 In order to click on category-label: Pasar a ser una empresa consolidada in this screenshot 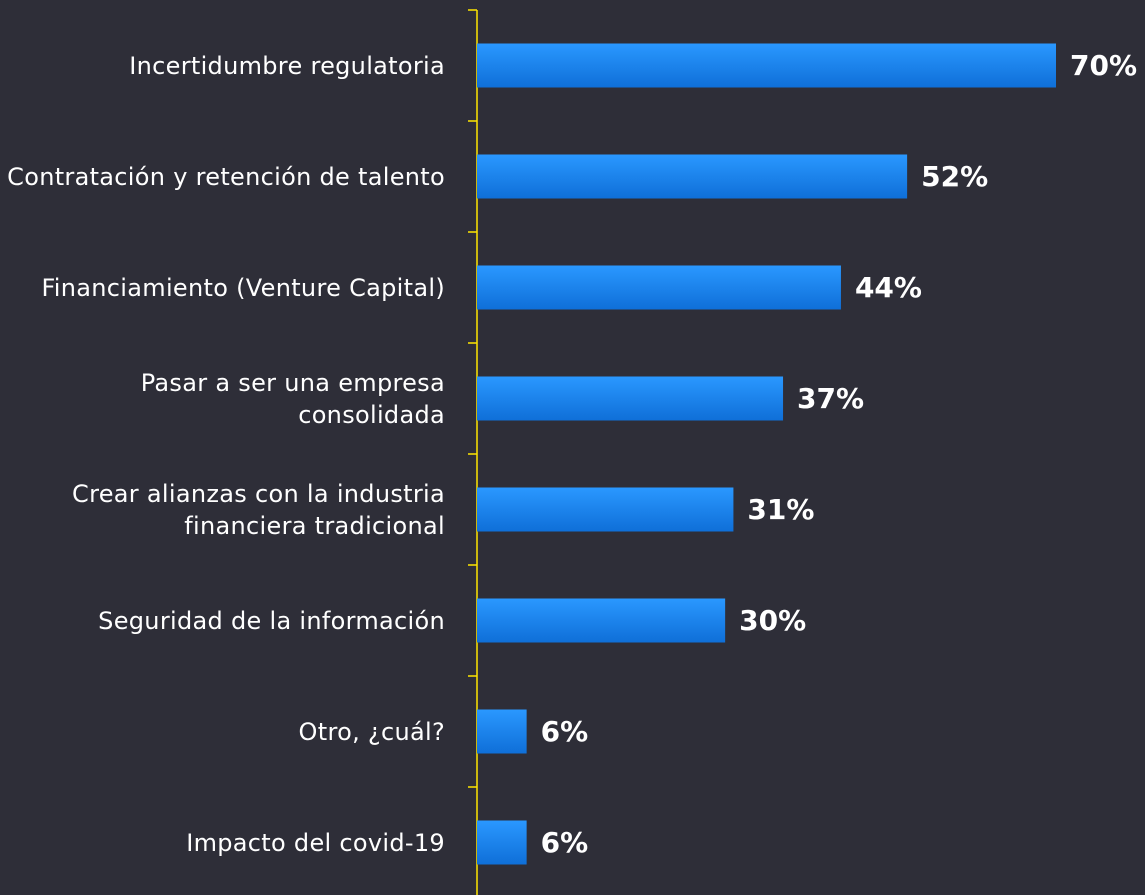, I will do `click(292, 398)`.